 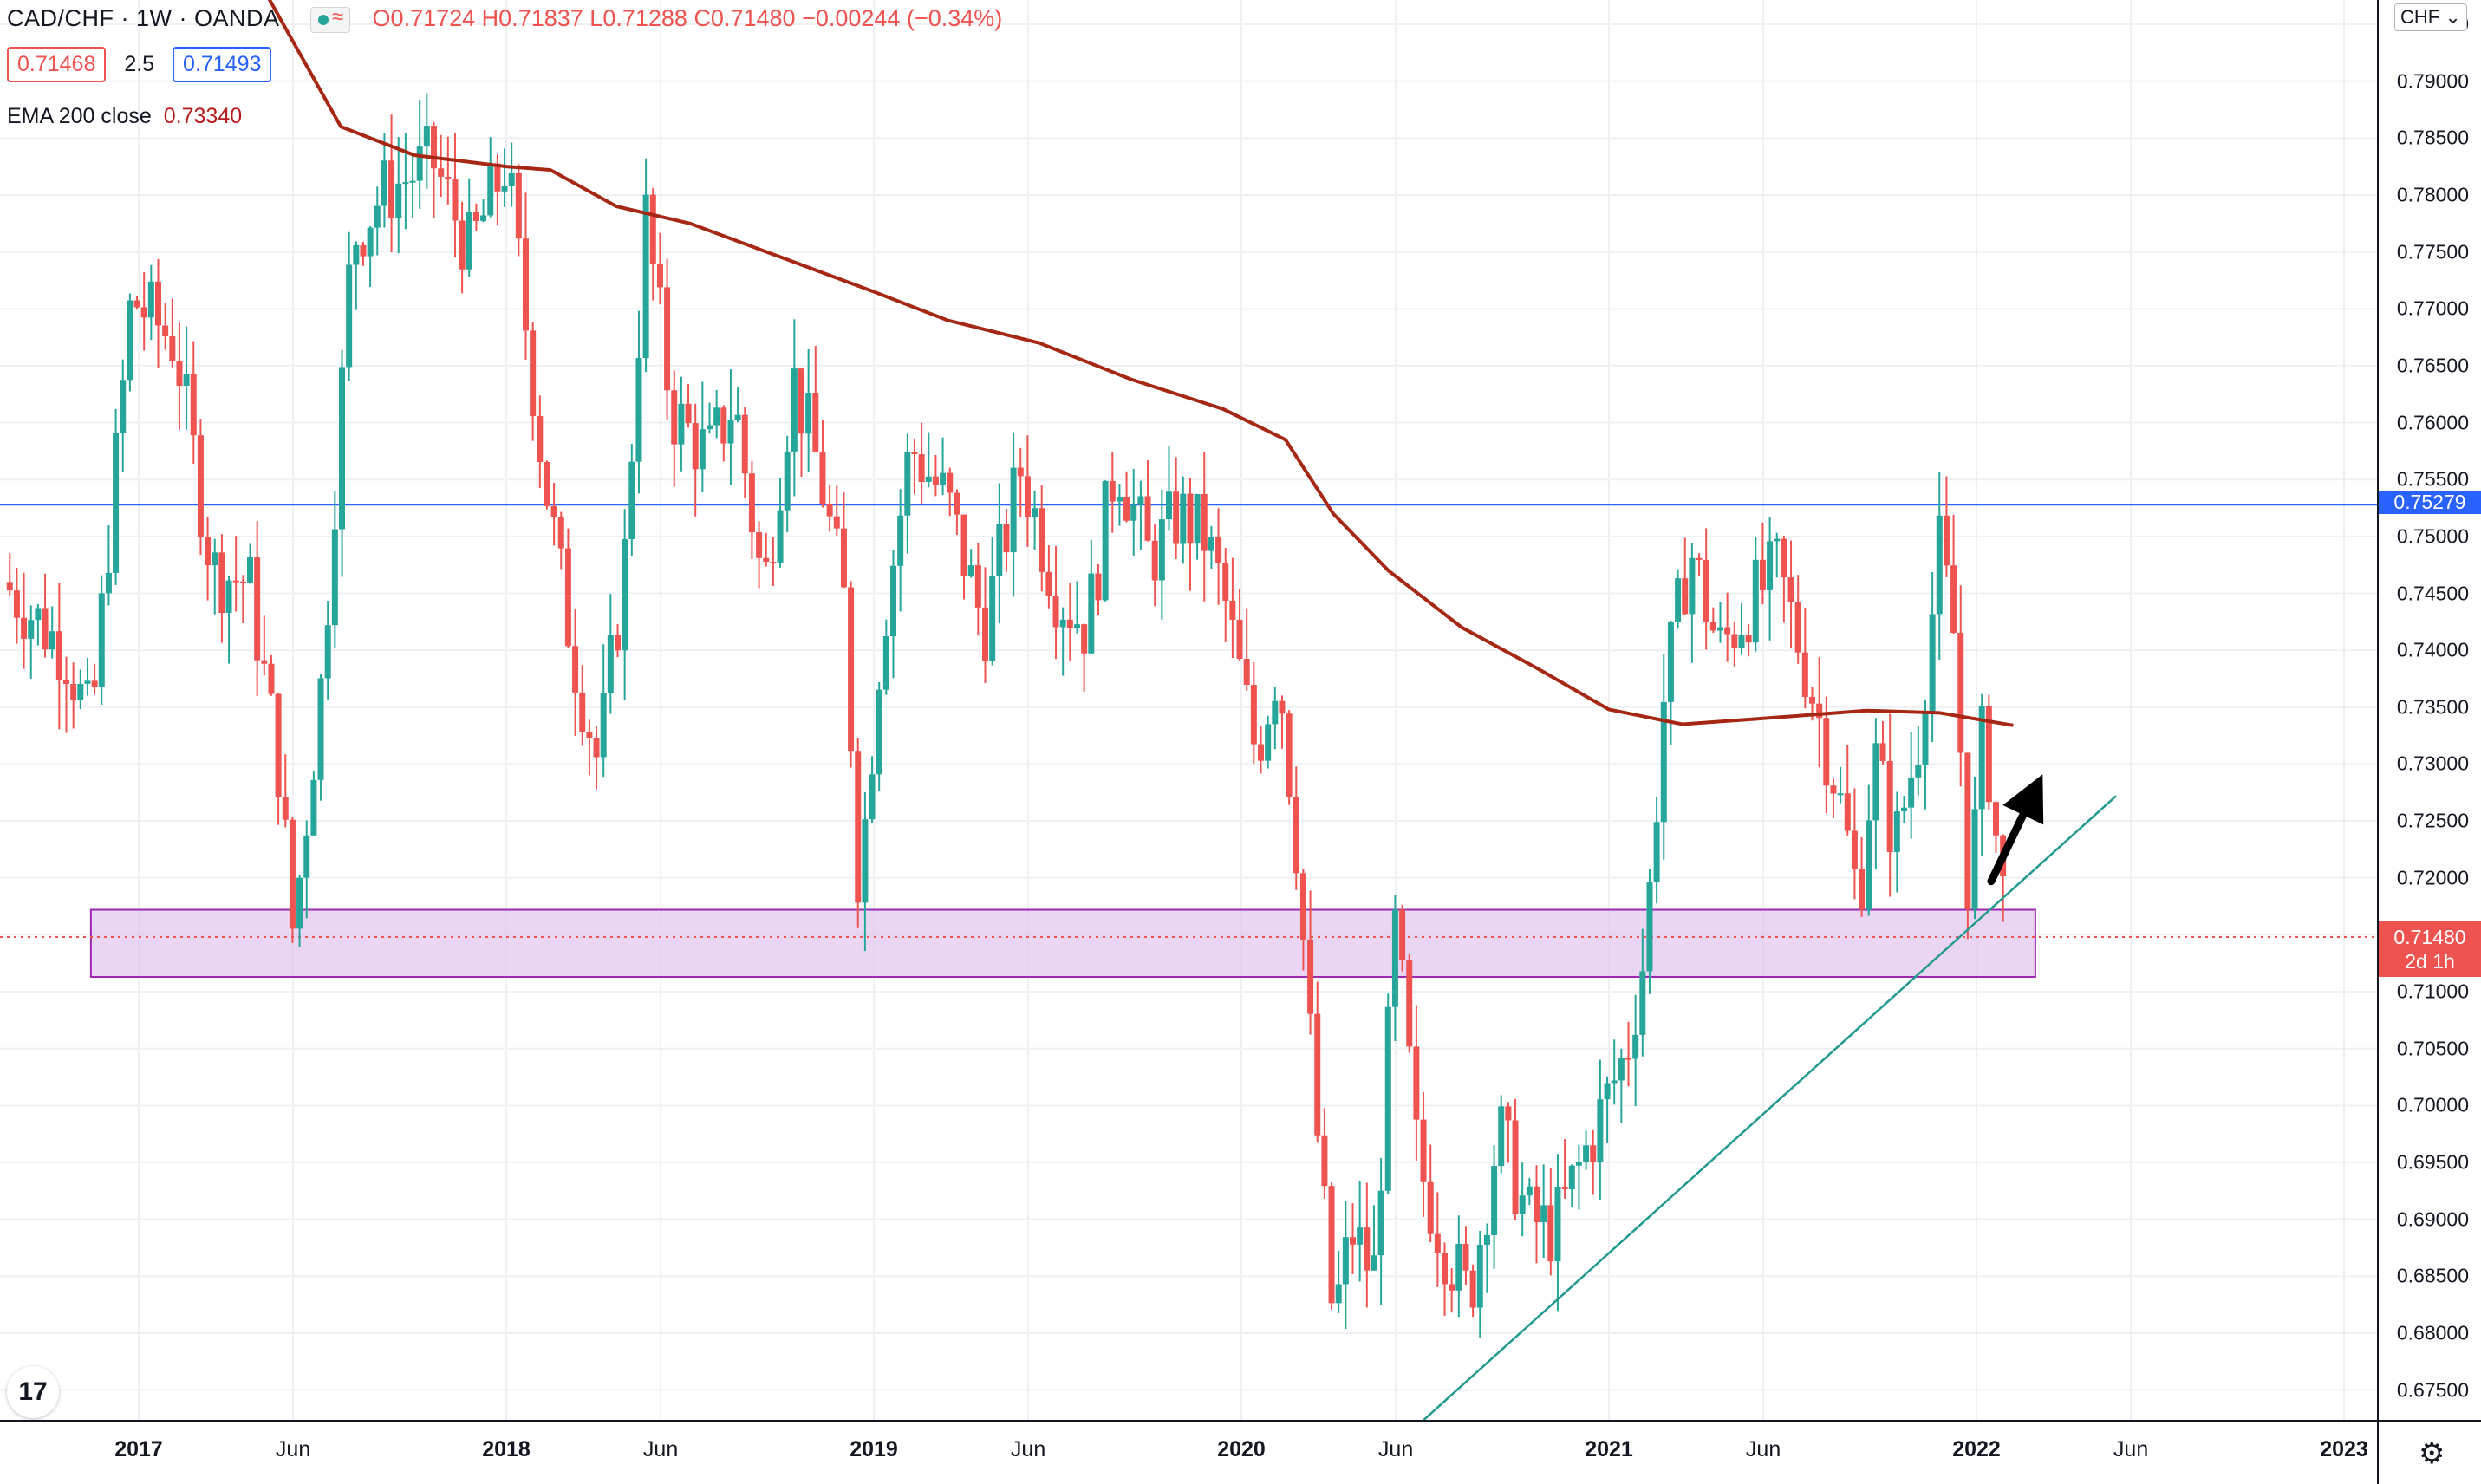 What do you see at coordinates (2432, 1453) in the screenshot?
I see `gear-icon: ⚙` at bounding box center [2432, 1453].